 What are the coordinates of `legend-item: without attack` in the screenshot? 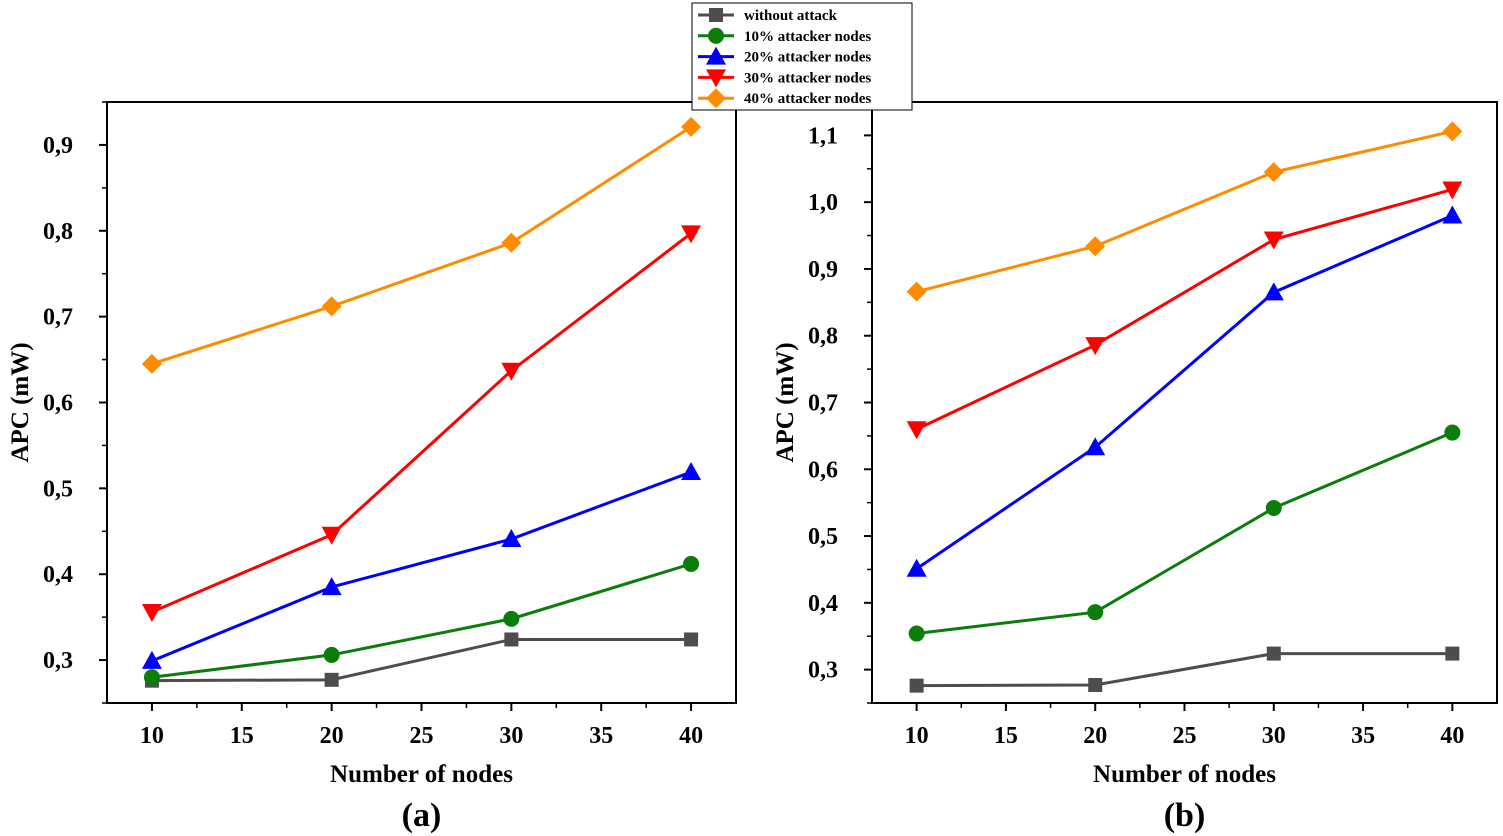 It's located at (768, 16).